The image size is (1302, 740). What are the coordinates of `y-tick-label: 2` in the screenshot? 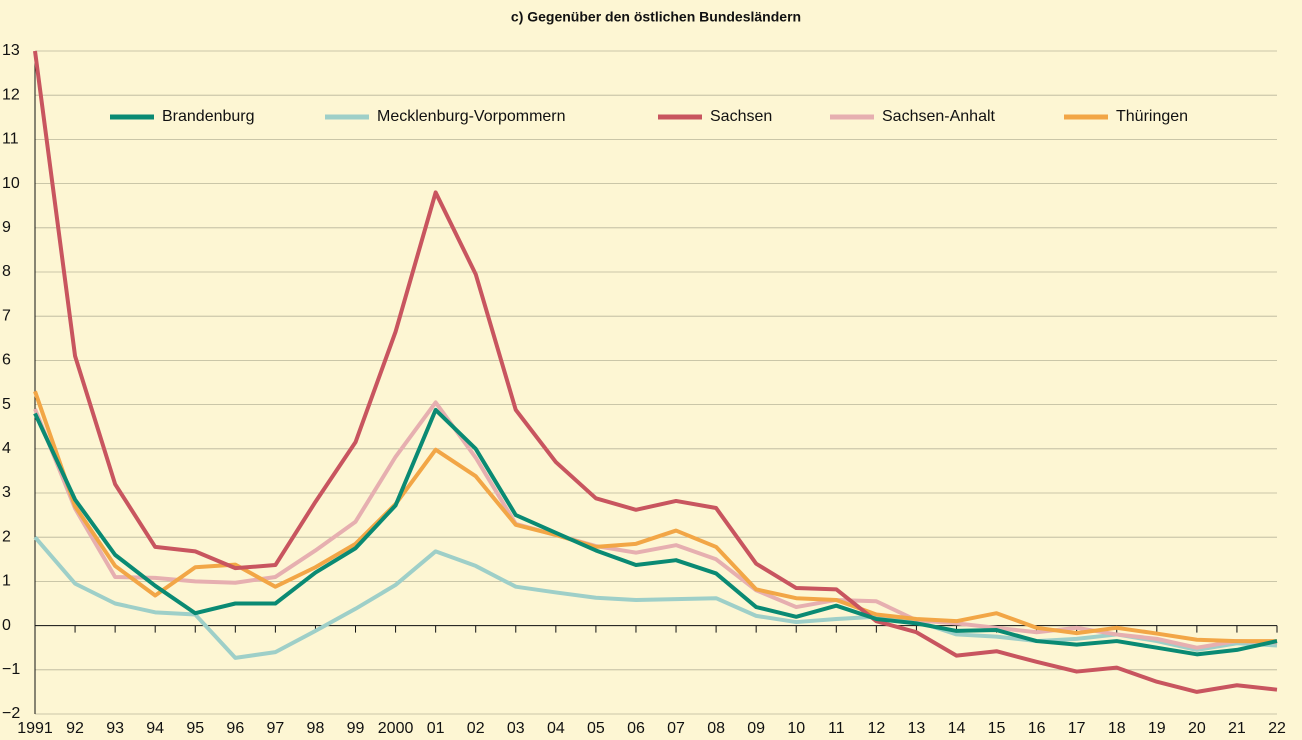 It's located at (6, 536).